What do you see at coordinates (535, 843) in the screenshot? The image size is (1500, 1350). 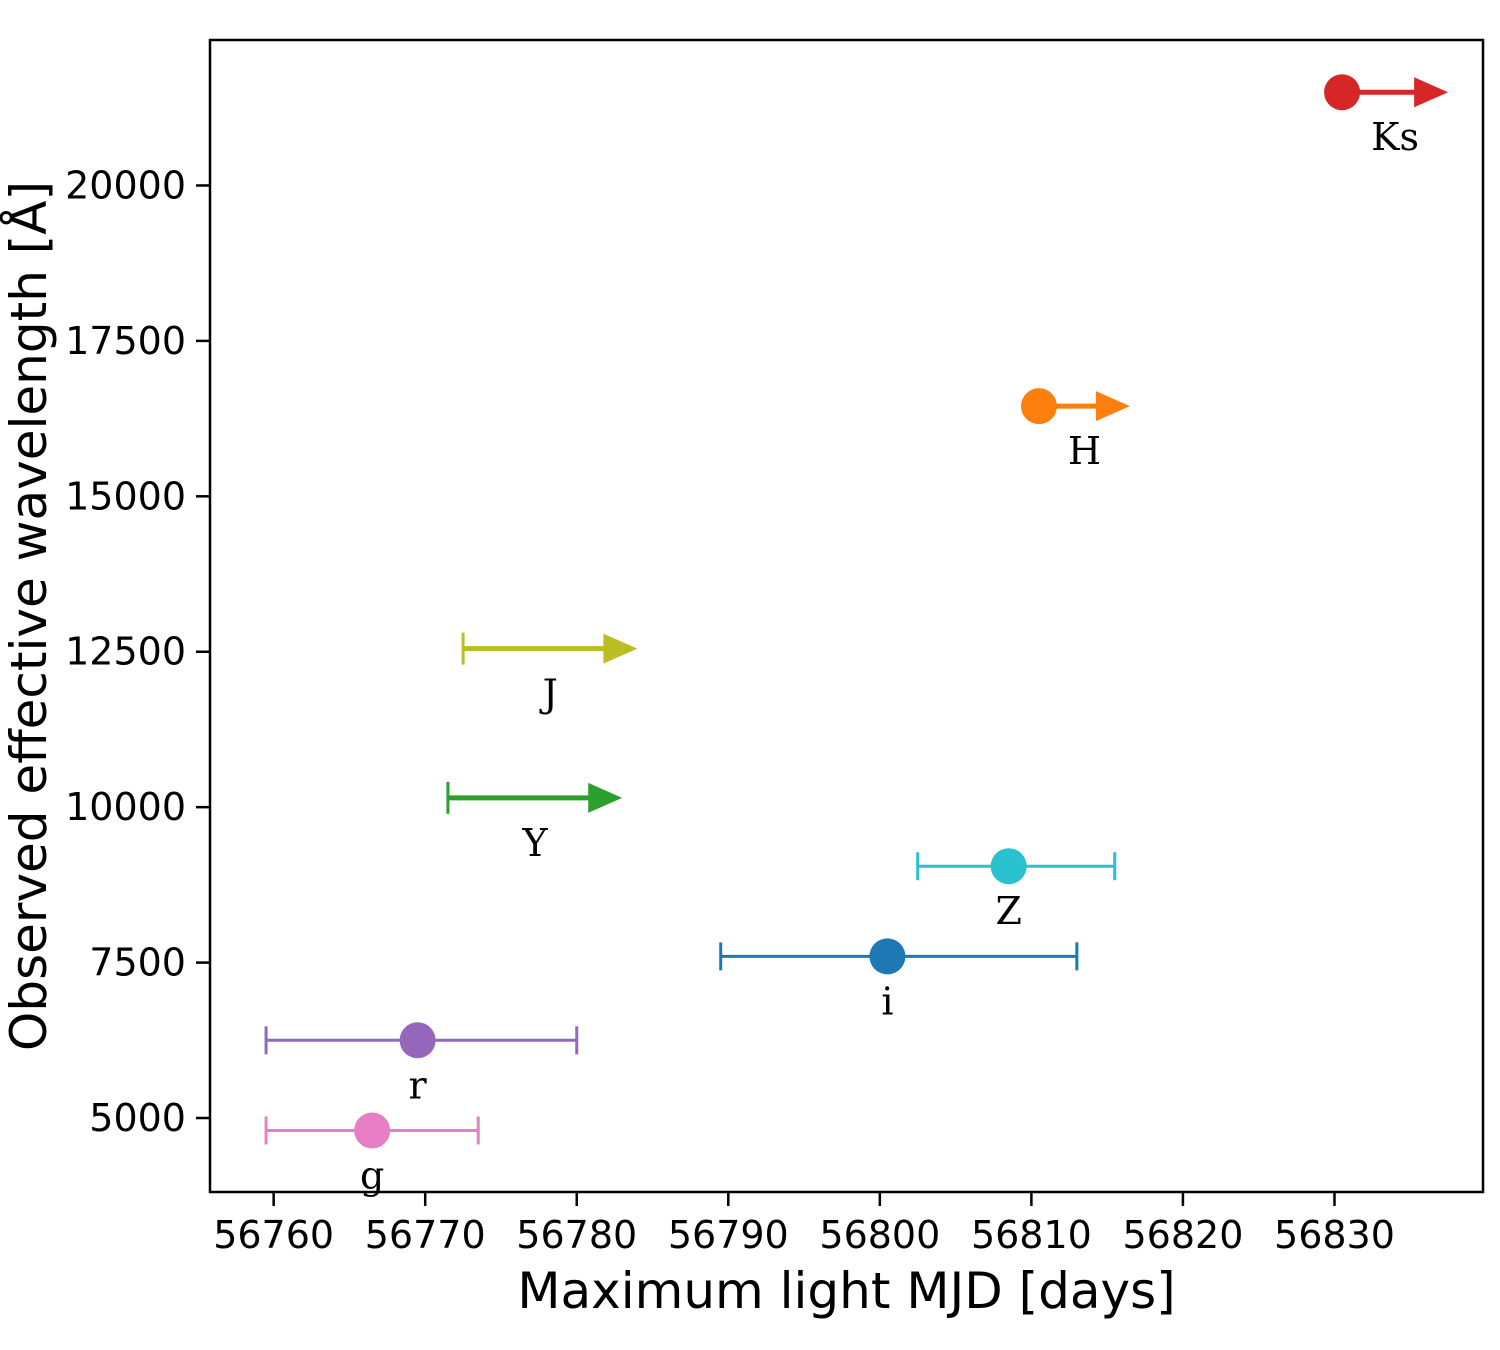 I see `point-label-Y: Y` at bounding box center [535, 843].